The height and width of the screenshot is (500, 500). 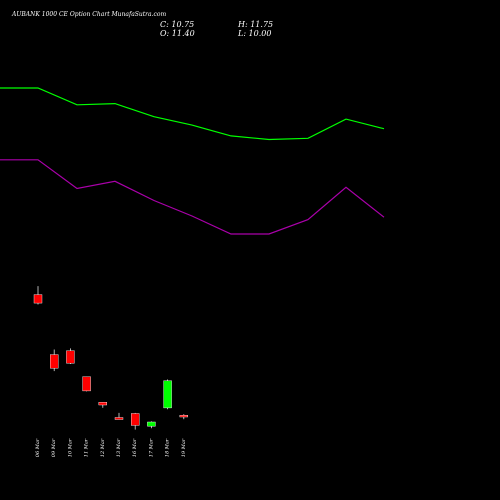 I want to click on x-tick-label: 10 Mar, so click(x=70, y=447).